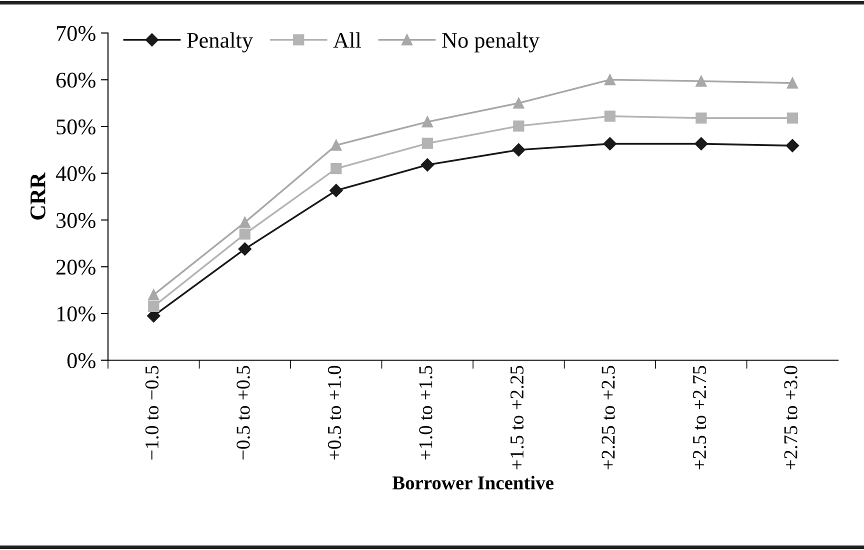 The width and height of the screenshot is (864, 550). Describe the element at coordinates (76, 220) in the screenshot. I see `y-tick-label: 30%` at that location.